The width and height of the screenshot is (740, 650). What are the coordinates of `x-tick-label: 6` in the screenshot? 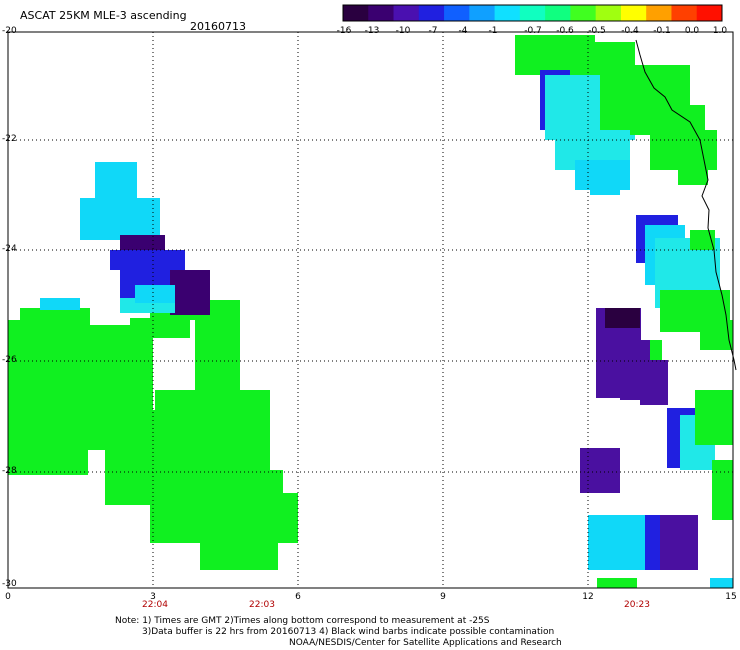 It's located at (298, 597).